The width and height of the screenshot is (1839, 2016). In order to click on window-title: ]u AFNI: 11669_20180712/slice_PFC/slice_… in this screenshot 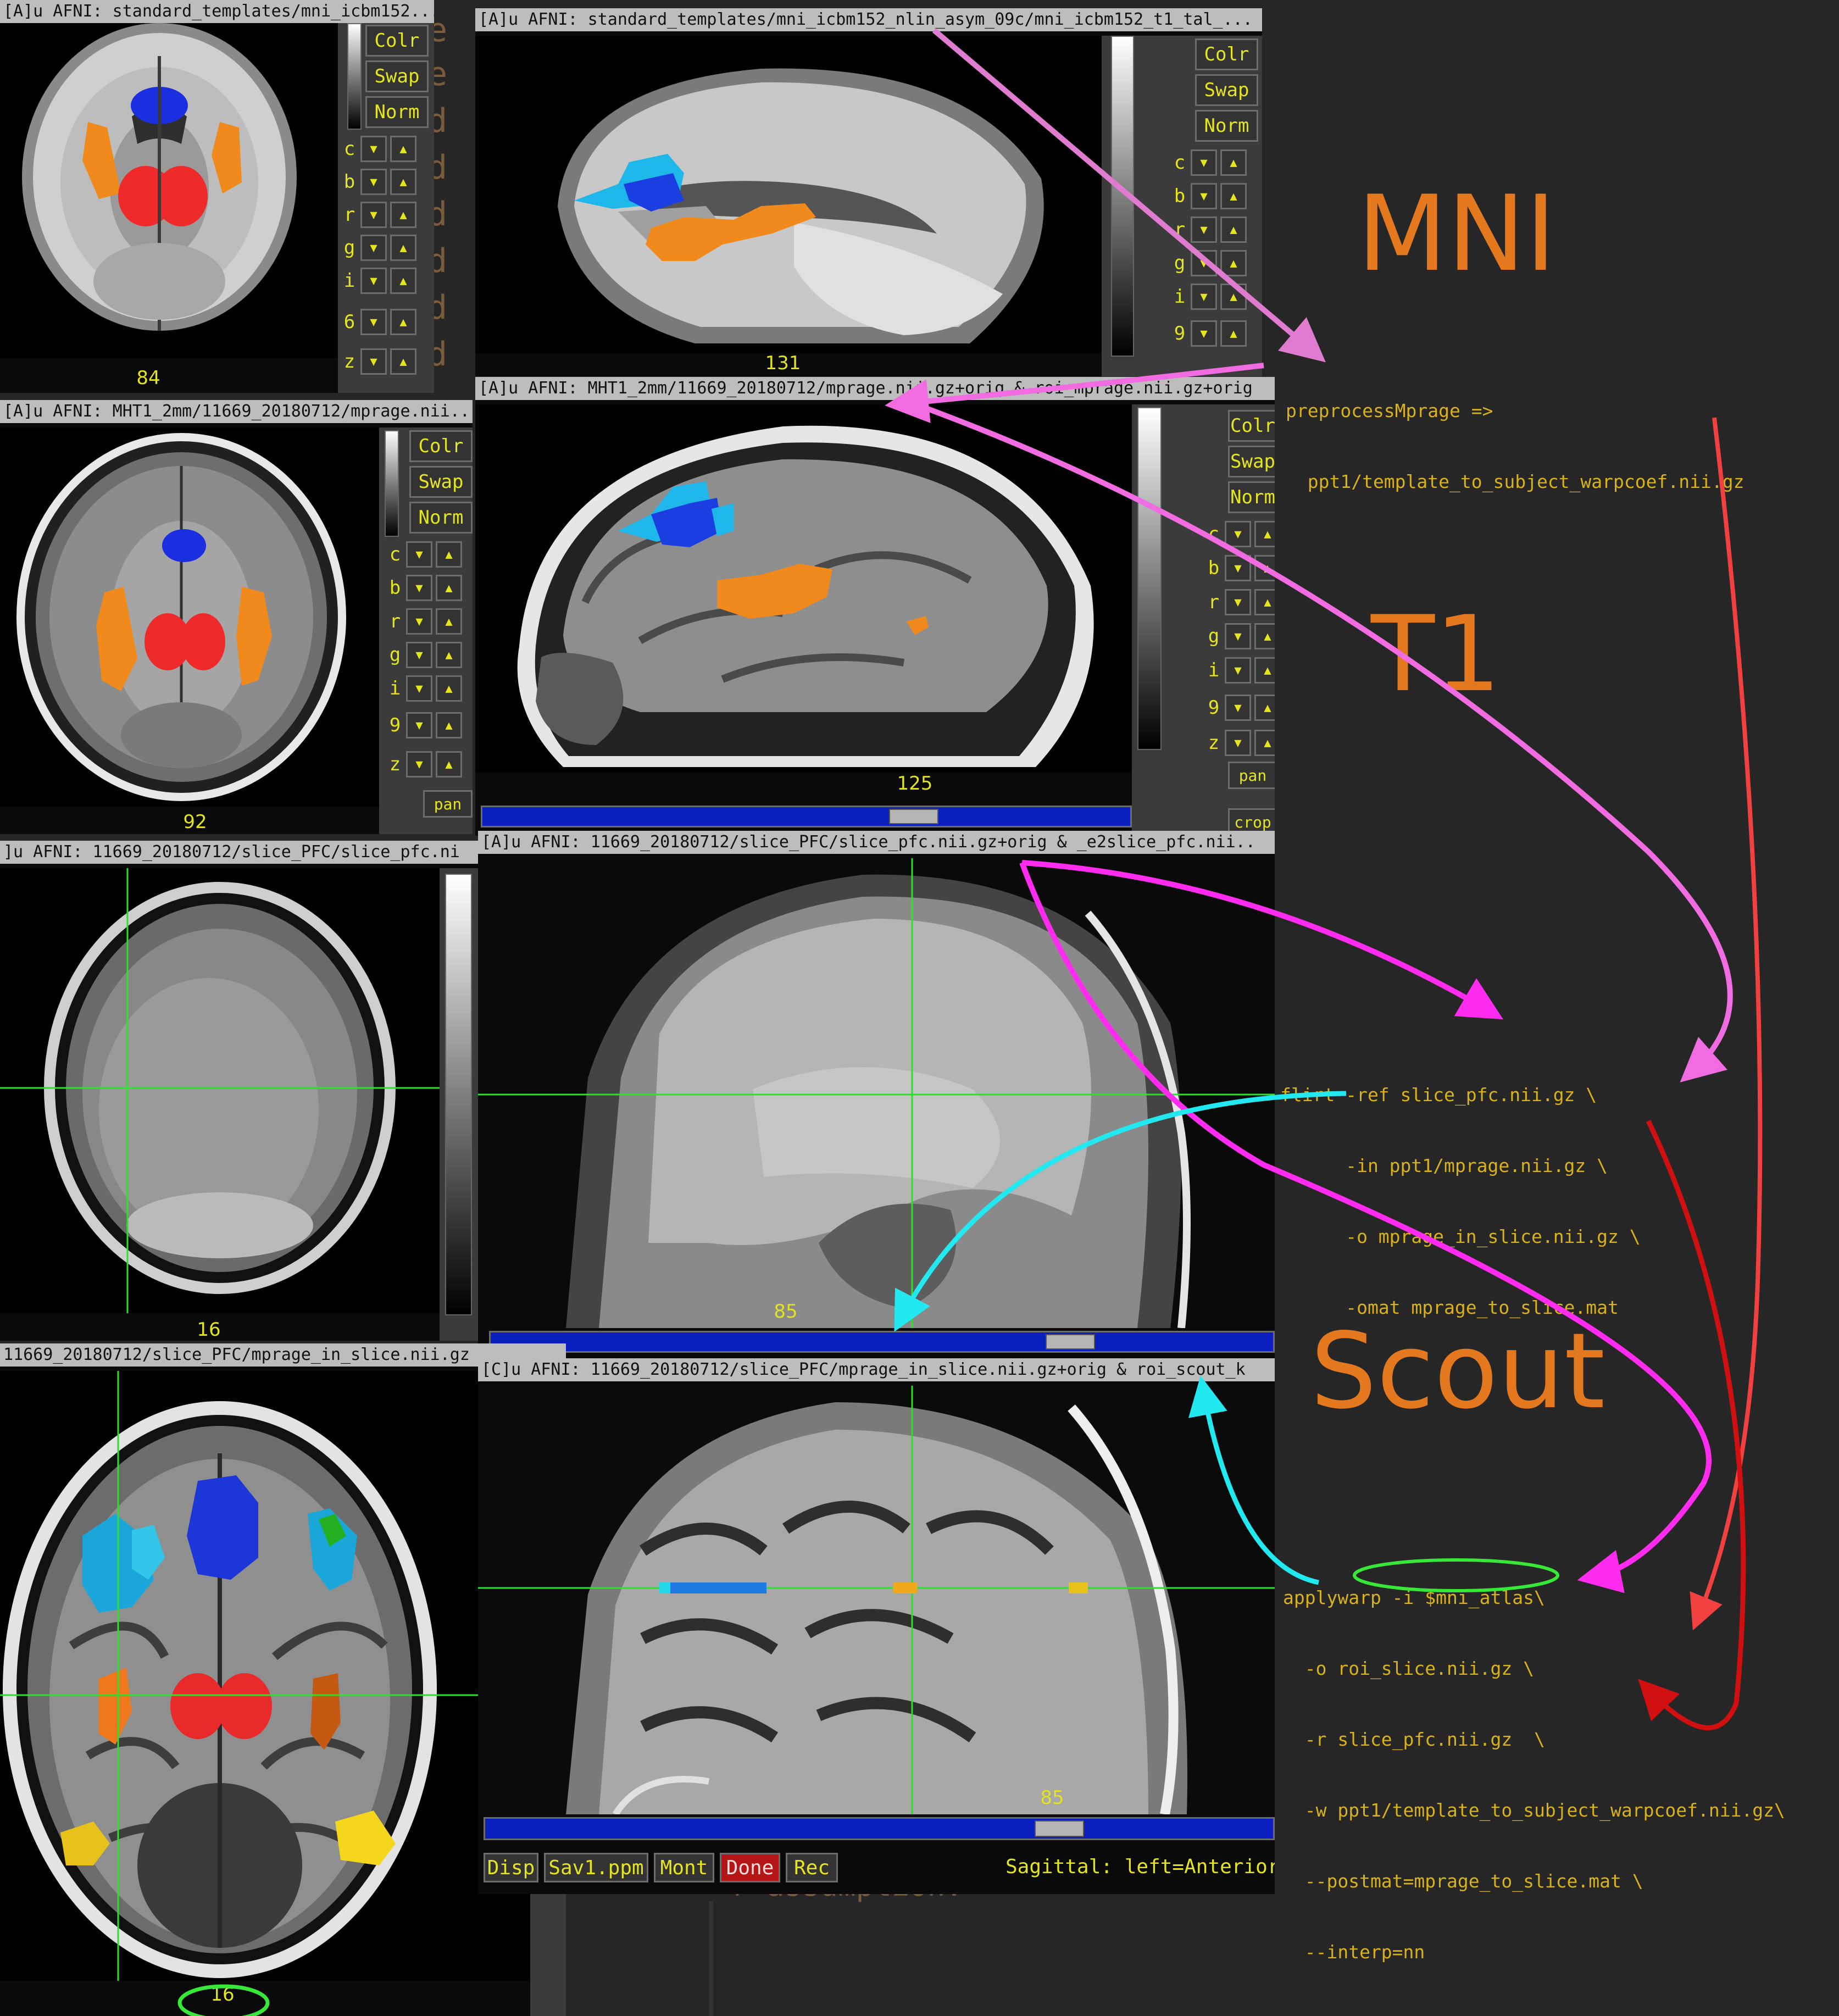, I will do `click(239, 852)`.